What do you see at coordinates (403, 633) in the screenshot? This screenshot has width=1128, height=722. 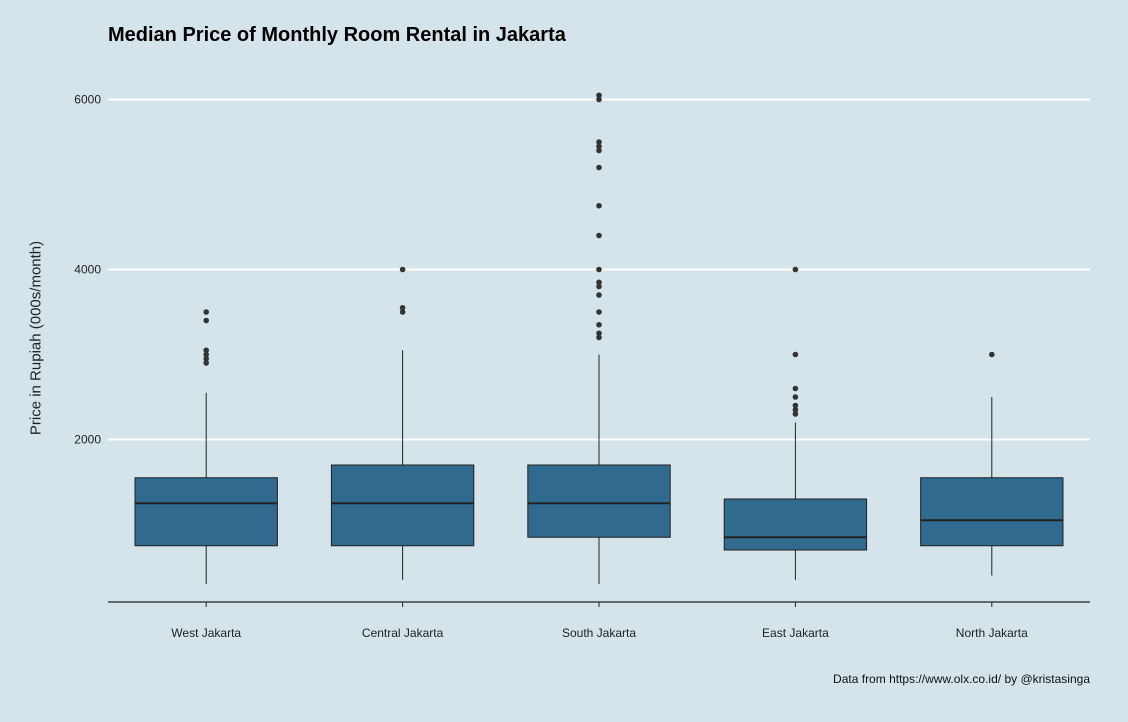 I see `x-tick-label: Central Jakarta` at bounding box center [403, 633].